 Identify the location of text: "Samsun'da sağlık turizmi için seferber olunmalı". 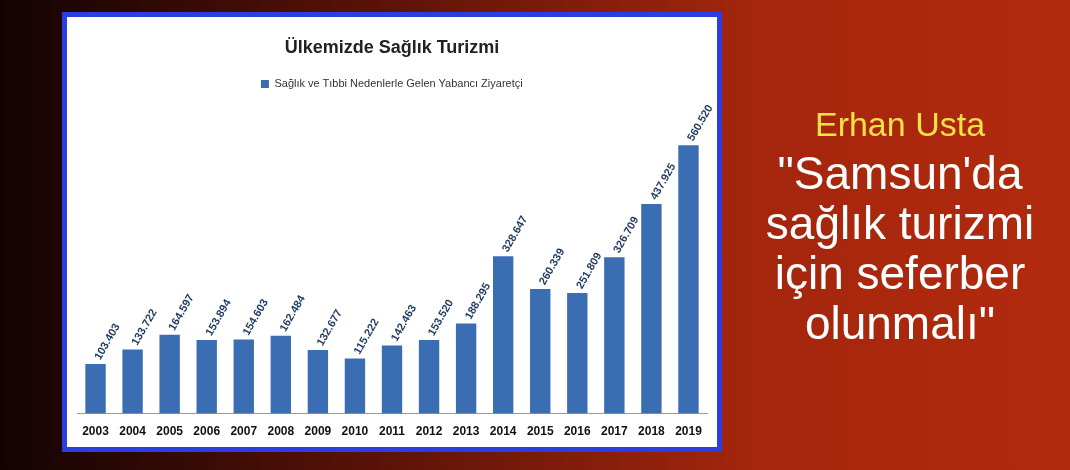
(900, 248).